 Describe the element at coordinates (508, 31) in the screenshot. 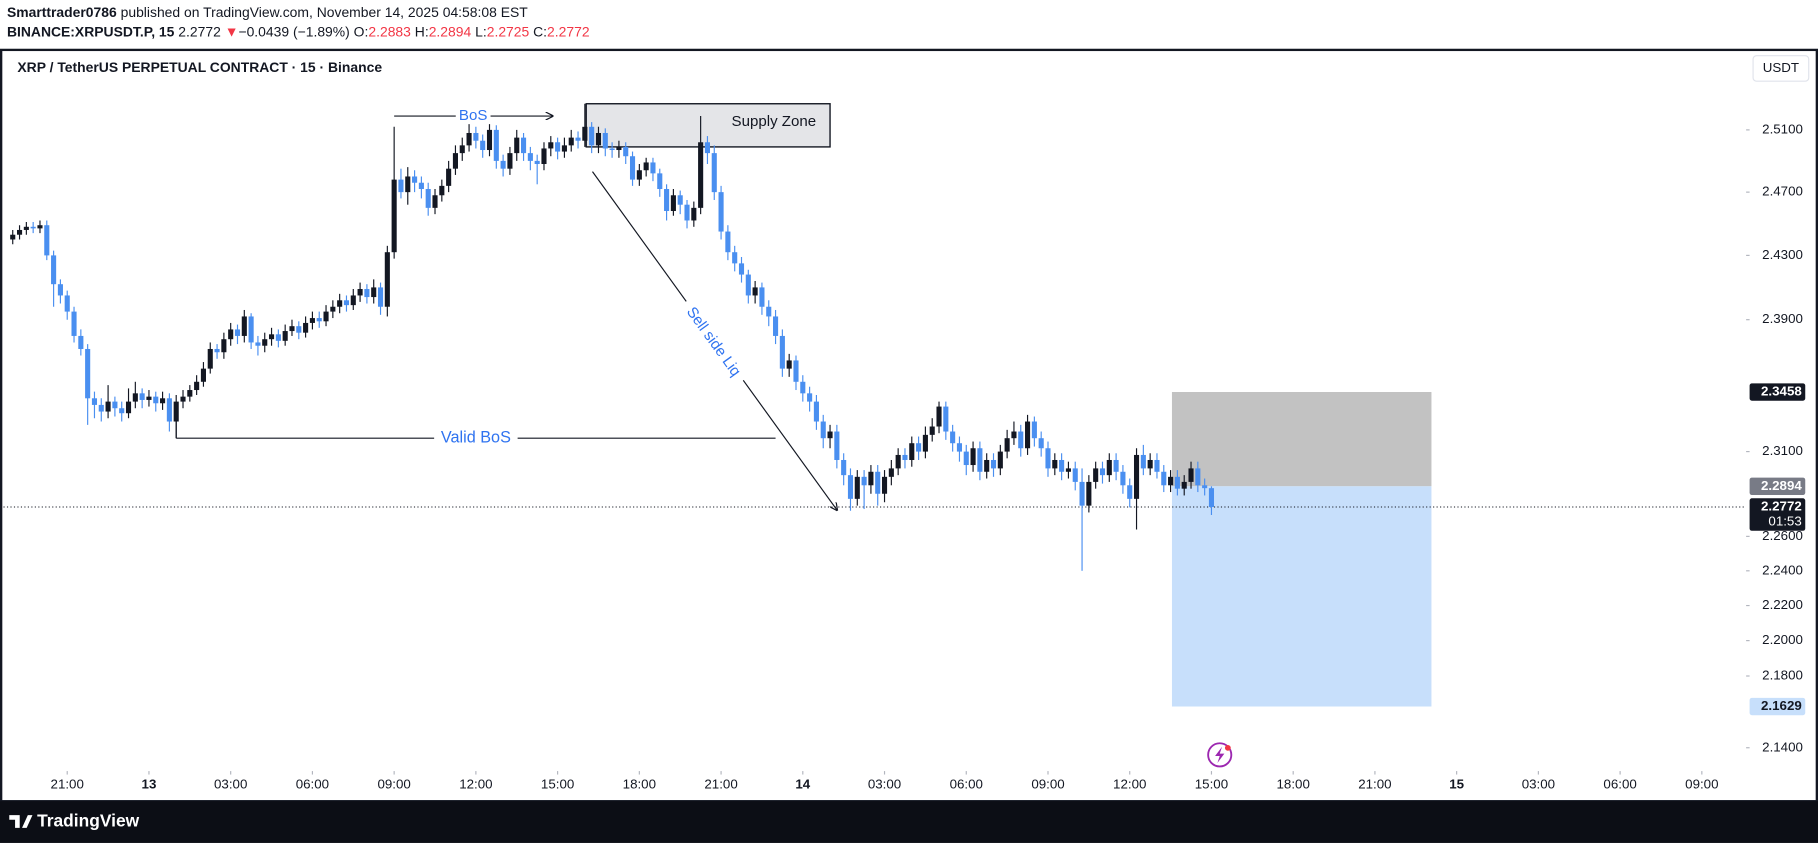

I see `l-value: 2.2725` at that location.